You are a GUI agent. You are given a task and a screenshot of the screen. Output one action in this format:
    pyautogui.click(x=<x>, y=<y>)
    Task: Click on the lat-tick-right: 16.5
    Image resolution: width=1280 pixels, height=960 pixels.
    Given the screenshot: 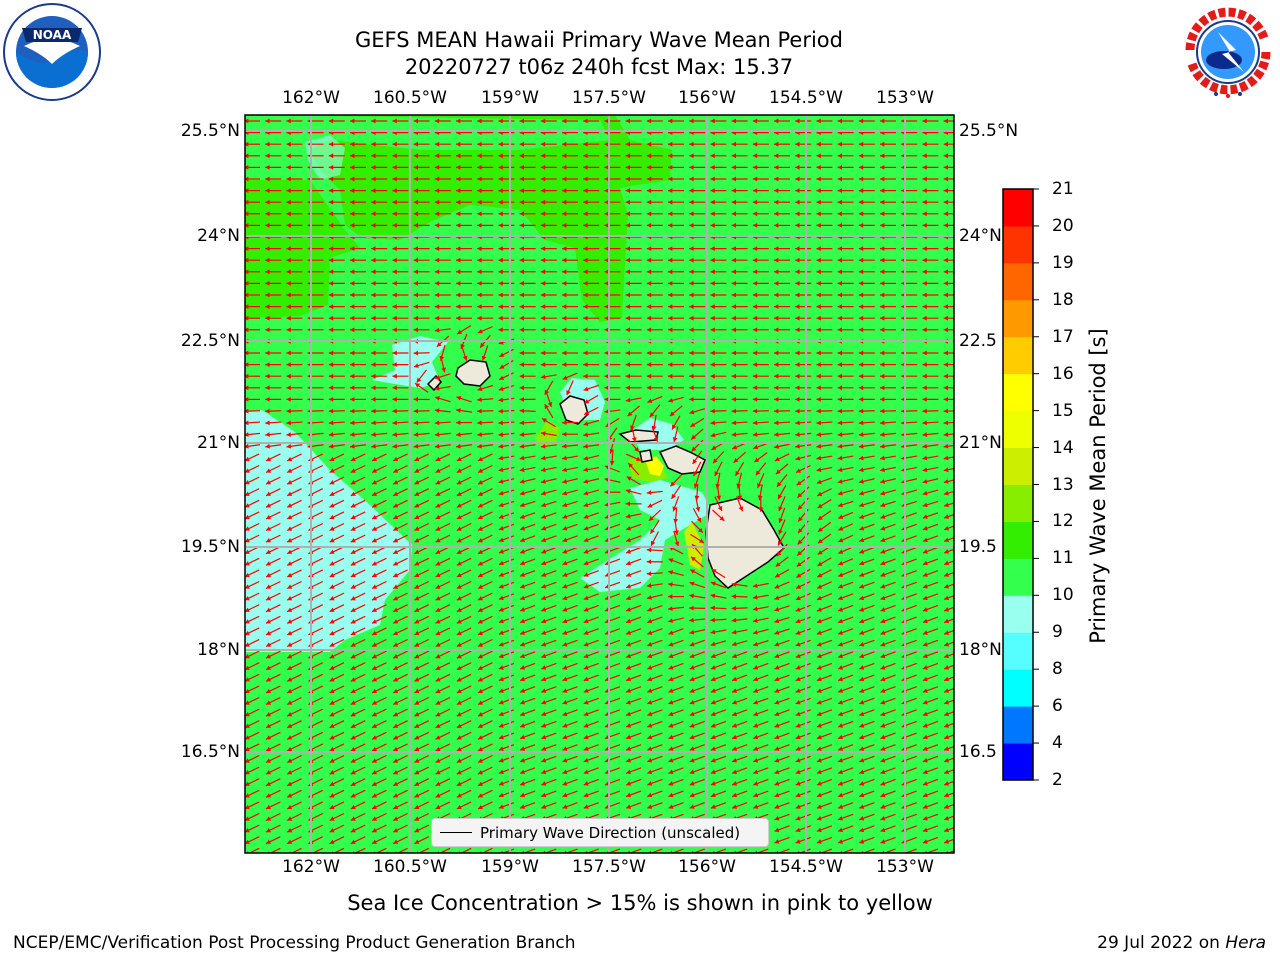 What is the action you would take?
    pyautogui.click(x=978, y=752)
    